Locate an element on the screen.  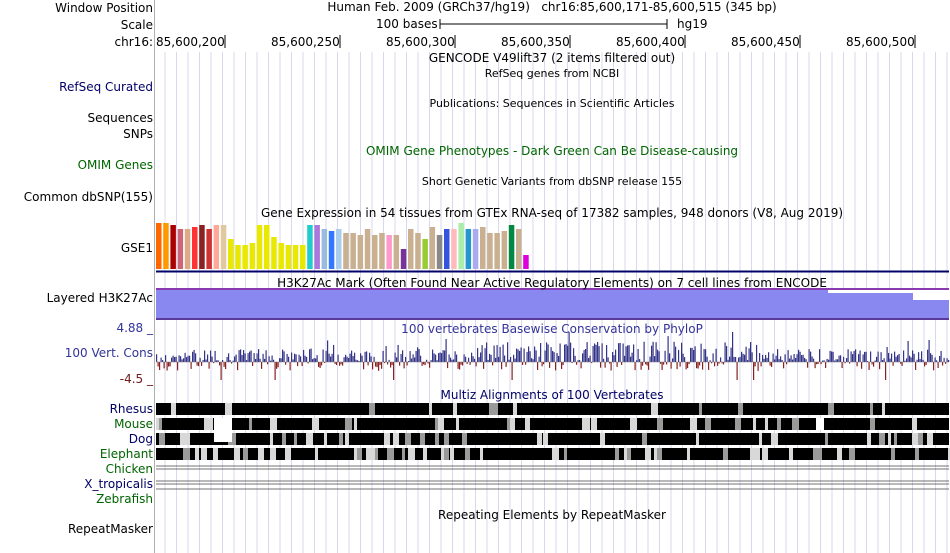
gencode-center-label: GENCODE V49lift37 (2 items filtered out) is located at coordinates (552, 58).